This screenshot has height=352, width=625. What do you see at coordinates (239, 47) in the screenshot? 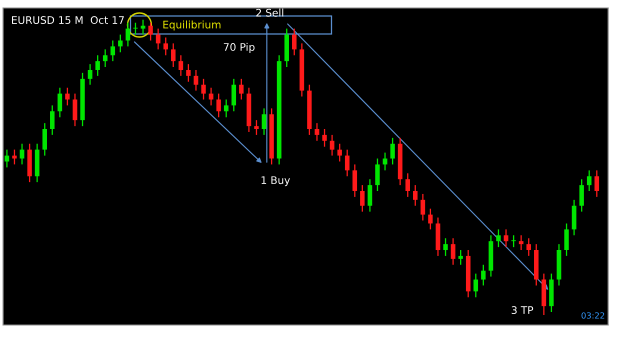
I see `annotation: 70 Pip` at bounding box center [239, 47].